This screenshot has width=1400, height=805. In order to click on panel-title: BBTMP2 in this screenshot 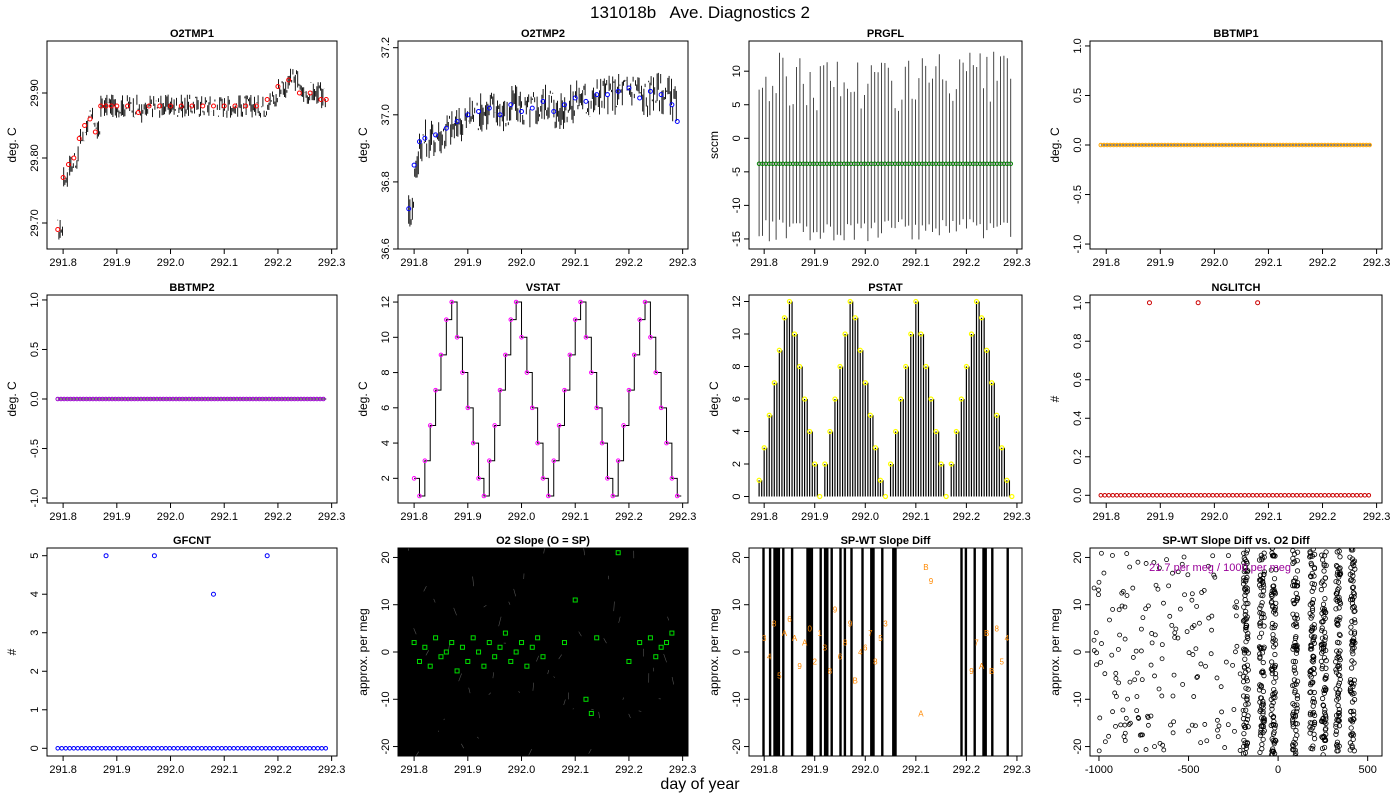, I will do `click(191, 288)`.